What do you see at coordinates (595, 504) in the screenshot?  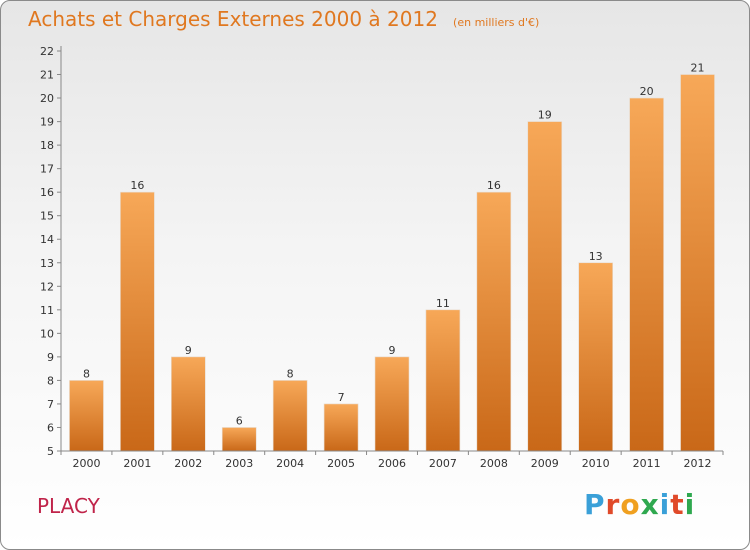 I see `brand-letter: P` at bounding box center [595, 504].